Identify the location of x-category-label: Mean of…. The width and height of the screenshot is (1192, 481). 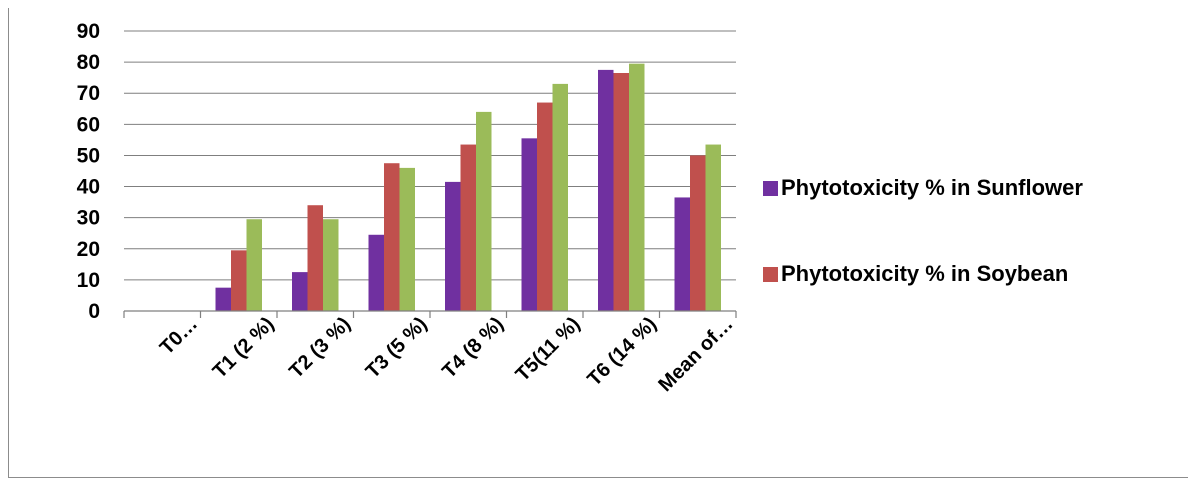
(695, 354).